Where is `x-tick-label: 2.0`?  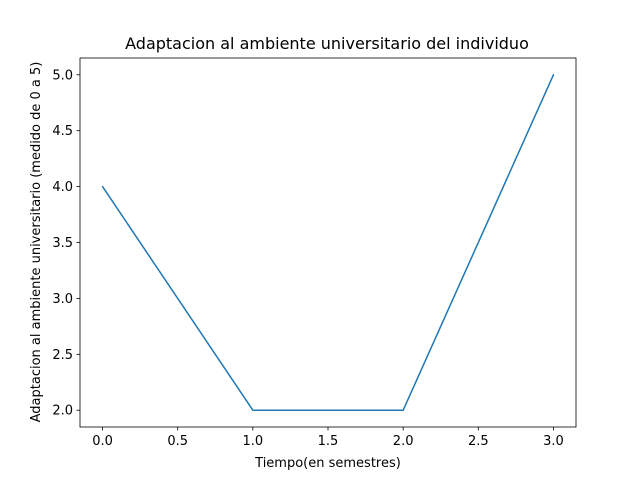 x-tick-label: 2.0 is located at coordinates (403, 441).